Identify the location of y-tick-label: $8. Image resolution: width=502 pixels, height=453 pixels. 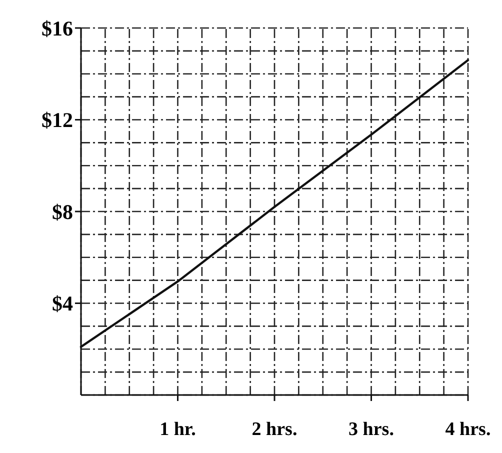
(62, 212).